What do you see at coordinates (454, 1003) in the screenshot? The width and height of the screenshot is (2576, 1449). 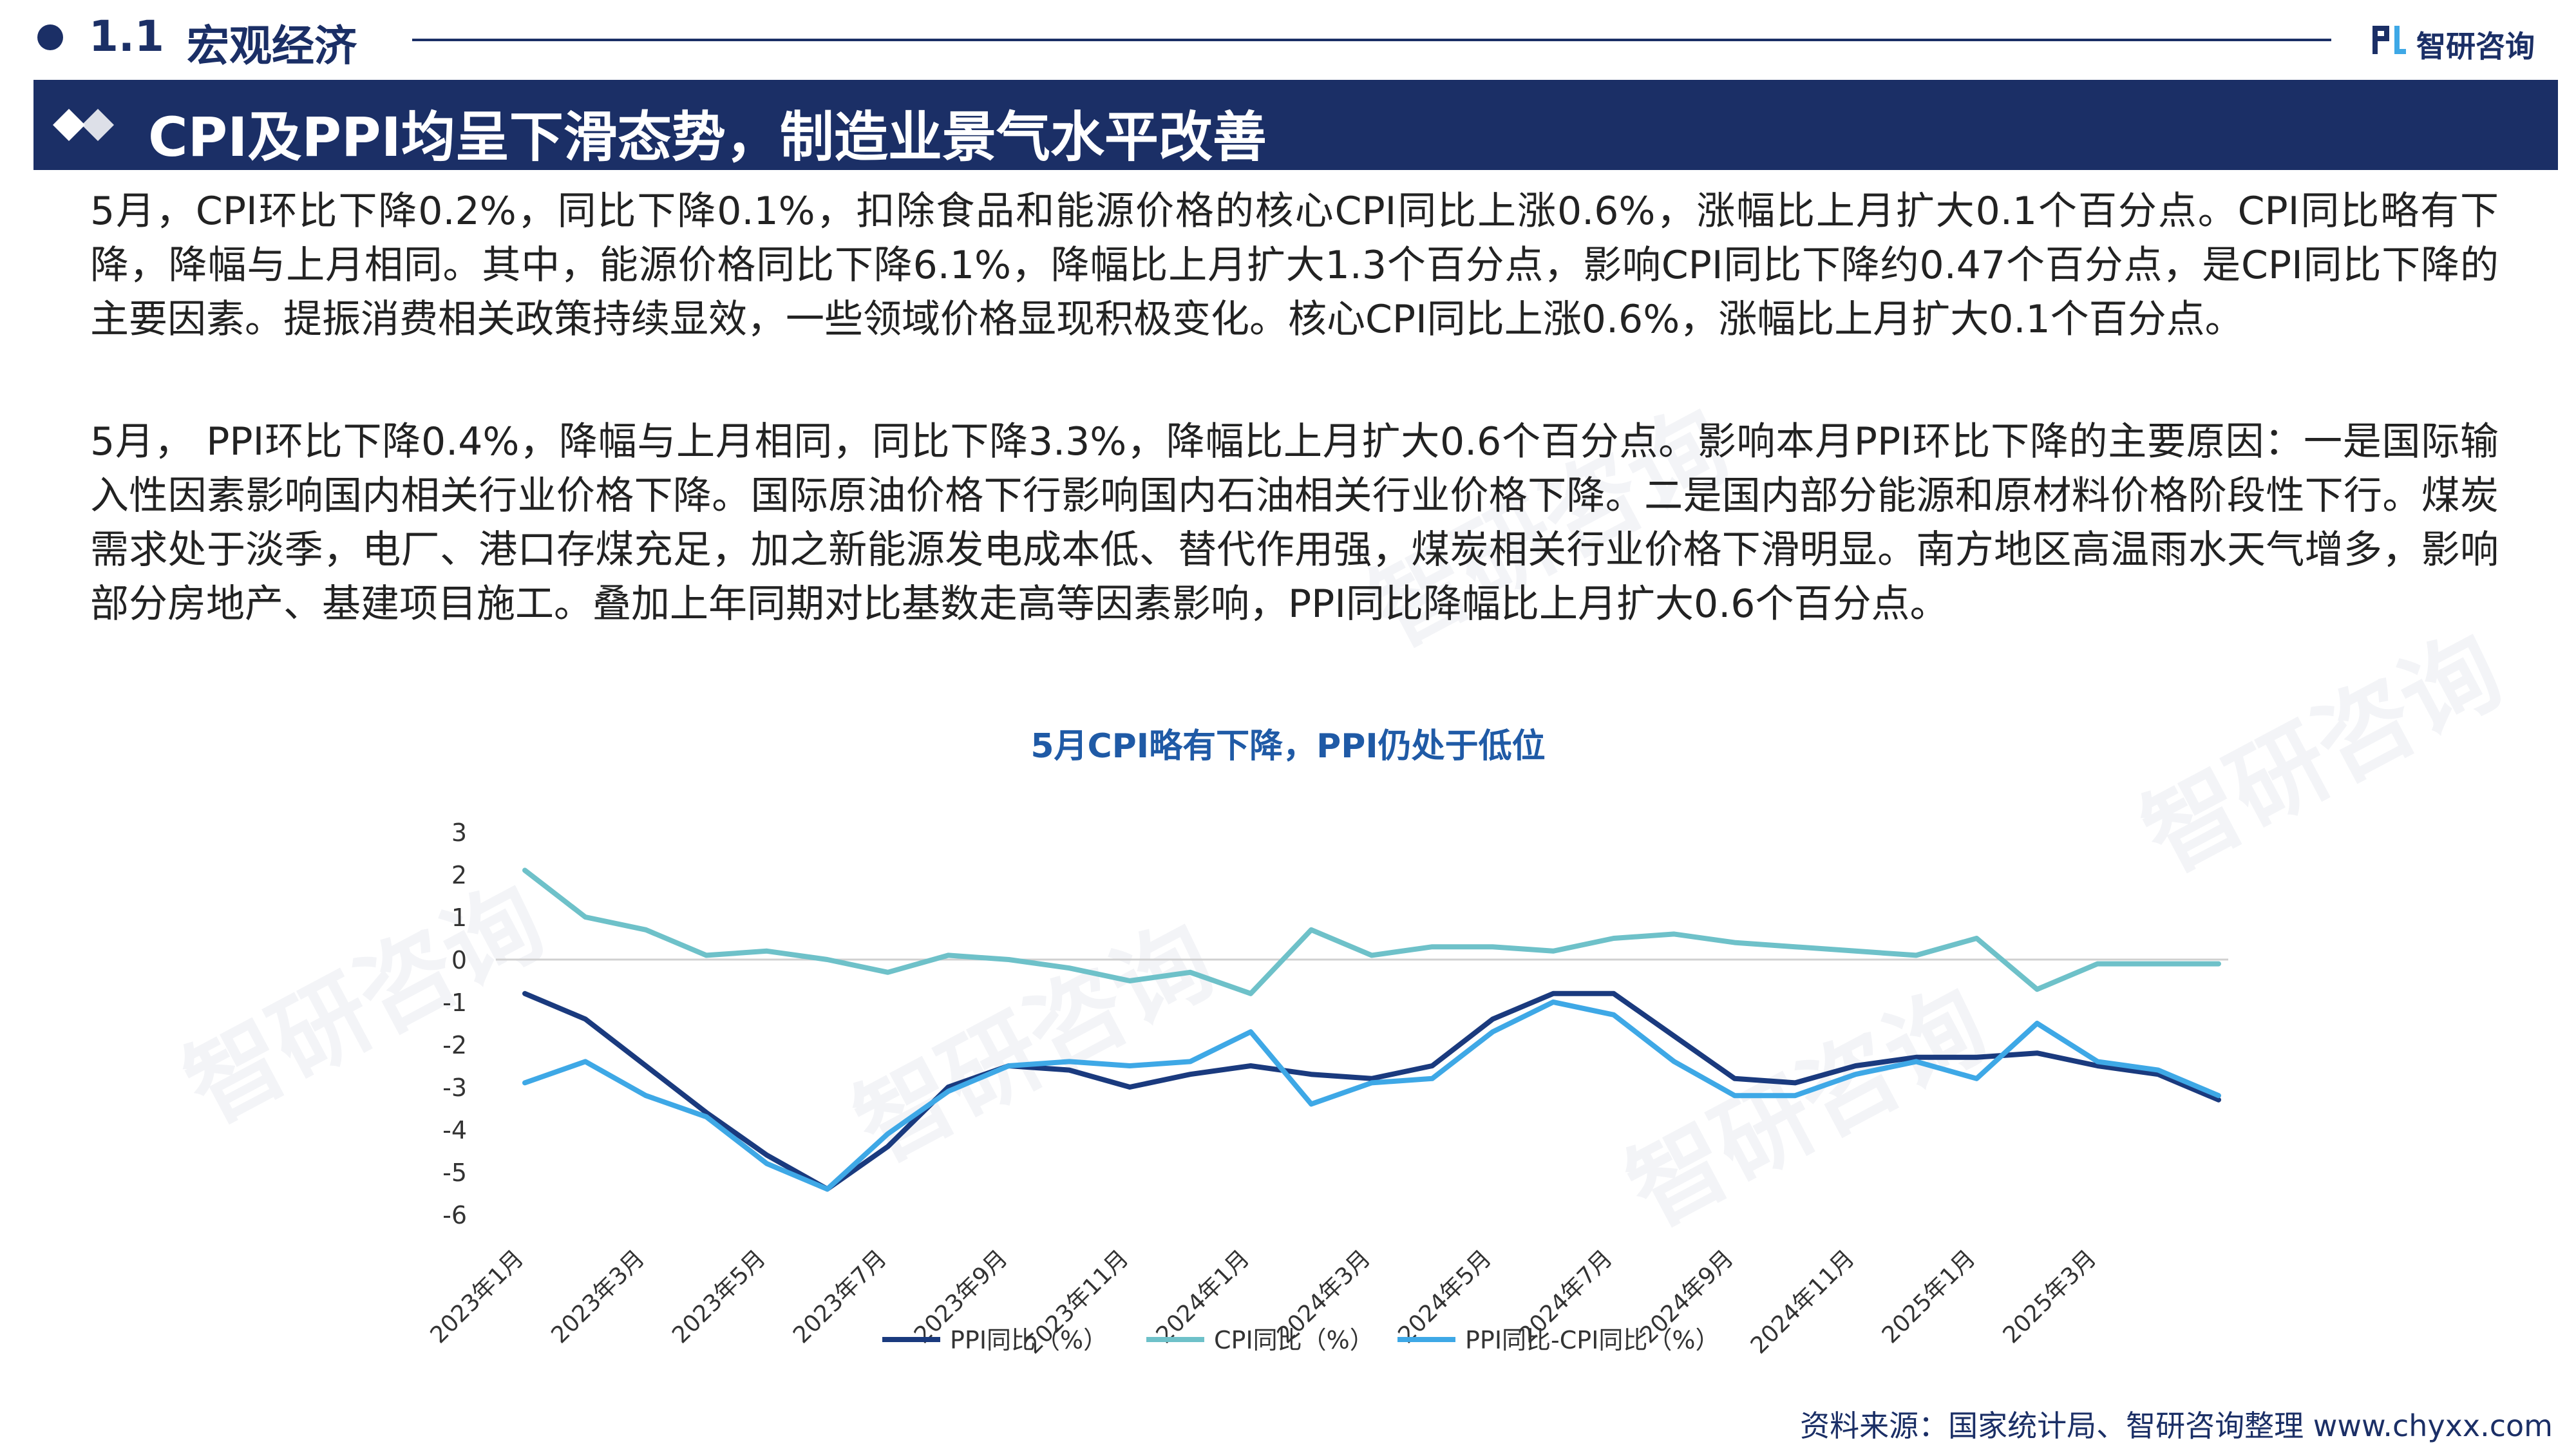 I see `y-tick-label: -1` at bounding box center [454, 1003].